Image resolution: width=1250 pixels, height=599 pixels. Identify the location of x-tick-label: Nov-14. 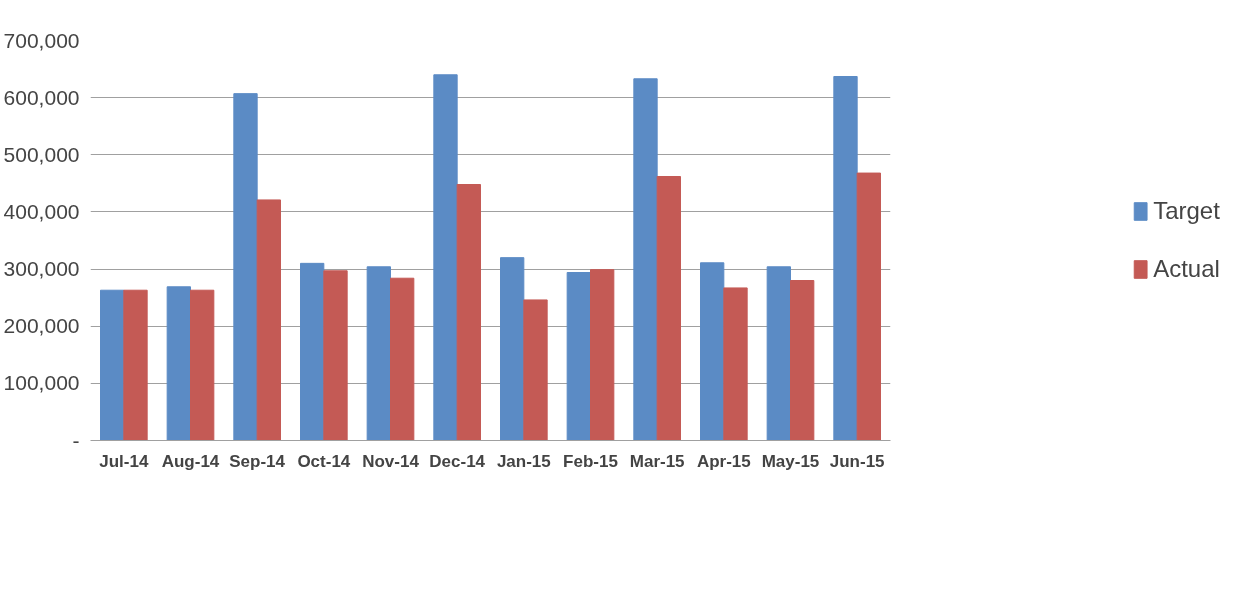
(391, 461).